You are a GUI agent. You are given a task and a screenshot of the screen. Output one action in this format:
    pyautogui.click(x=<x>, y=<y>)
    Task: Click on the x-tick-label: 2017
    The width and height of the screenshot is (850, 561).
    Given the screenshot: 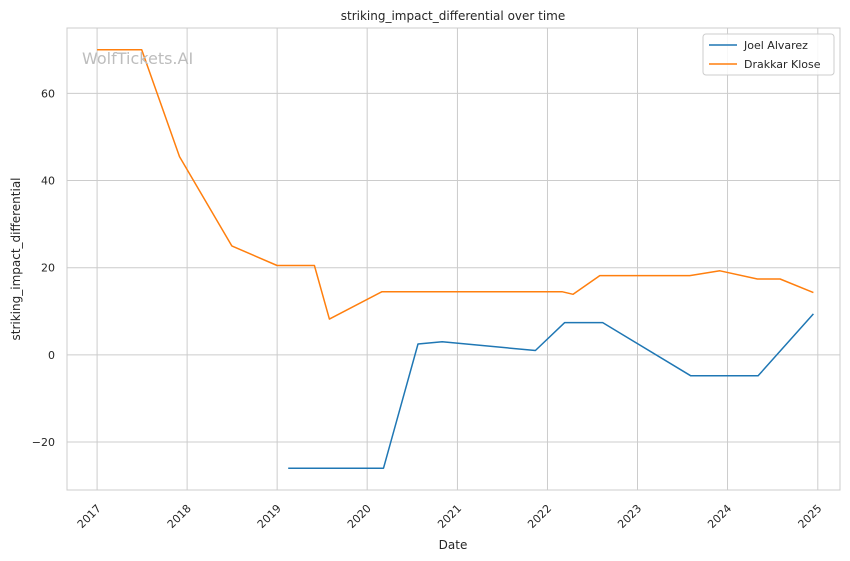 What is the action you would take?
    pyautogui.click(x=89, y=516)
    